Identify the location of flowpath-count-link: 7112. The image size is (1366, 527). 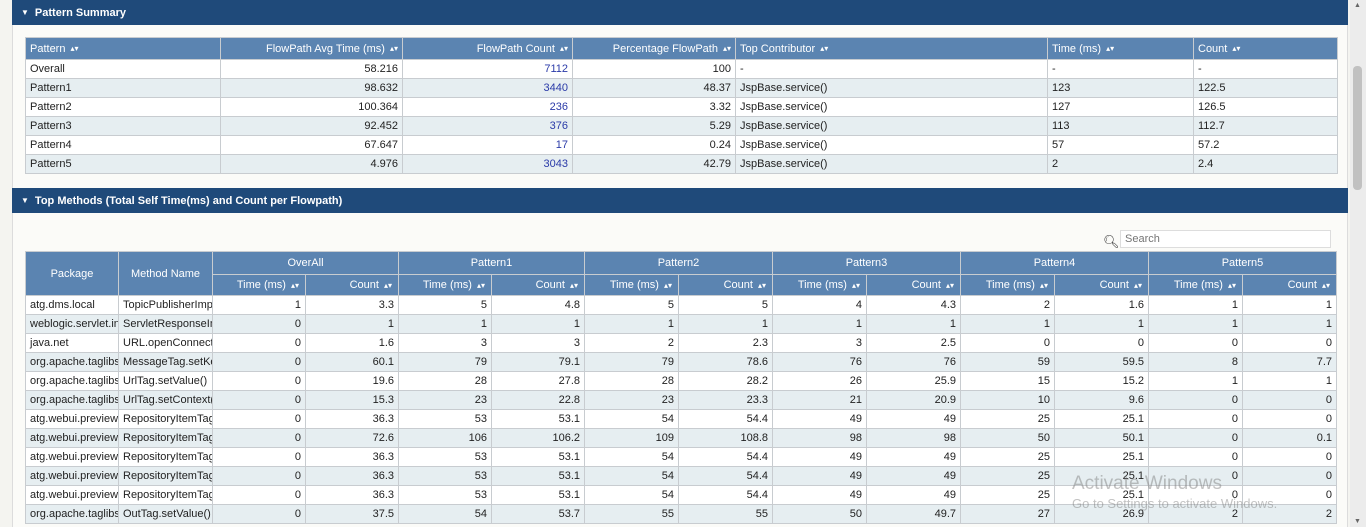
(487, 69).